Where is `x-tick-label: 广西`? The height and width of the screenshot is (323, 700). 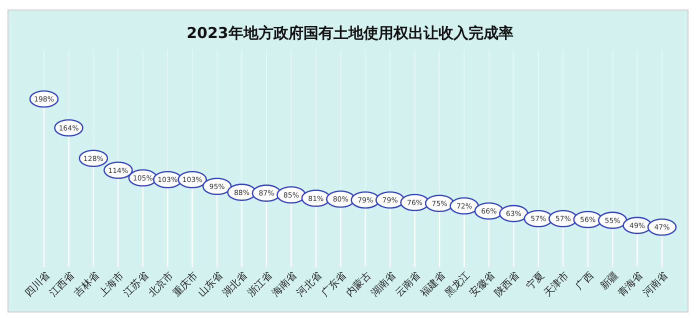 x-tick-label: 广西 is located at coordinates (584, 281).